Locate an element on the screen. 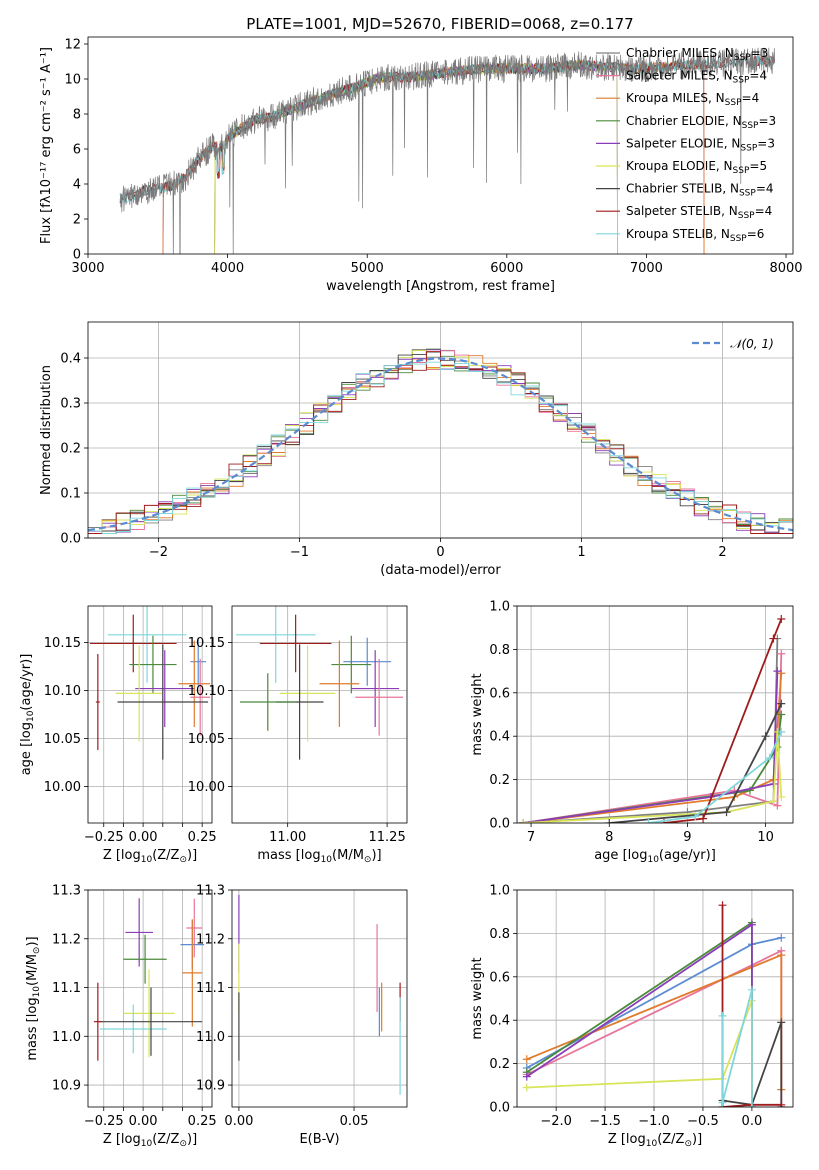 The width and height of the screenshot is (819, 1170). x-axis-label: mass [log10(M/M⊙)] is located at coordinates (319, 856).